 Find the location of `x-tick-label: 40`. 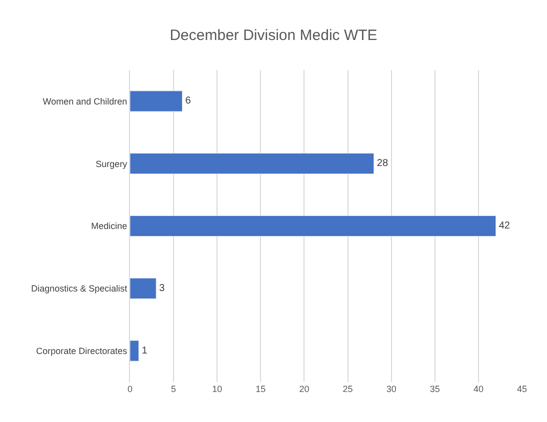

x-tick-label: 40 is located at coordinates (478, 389).